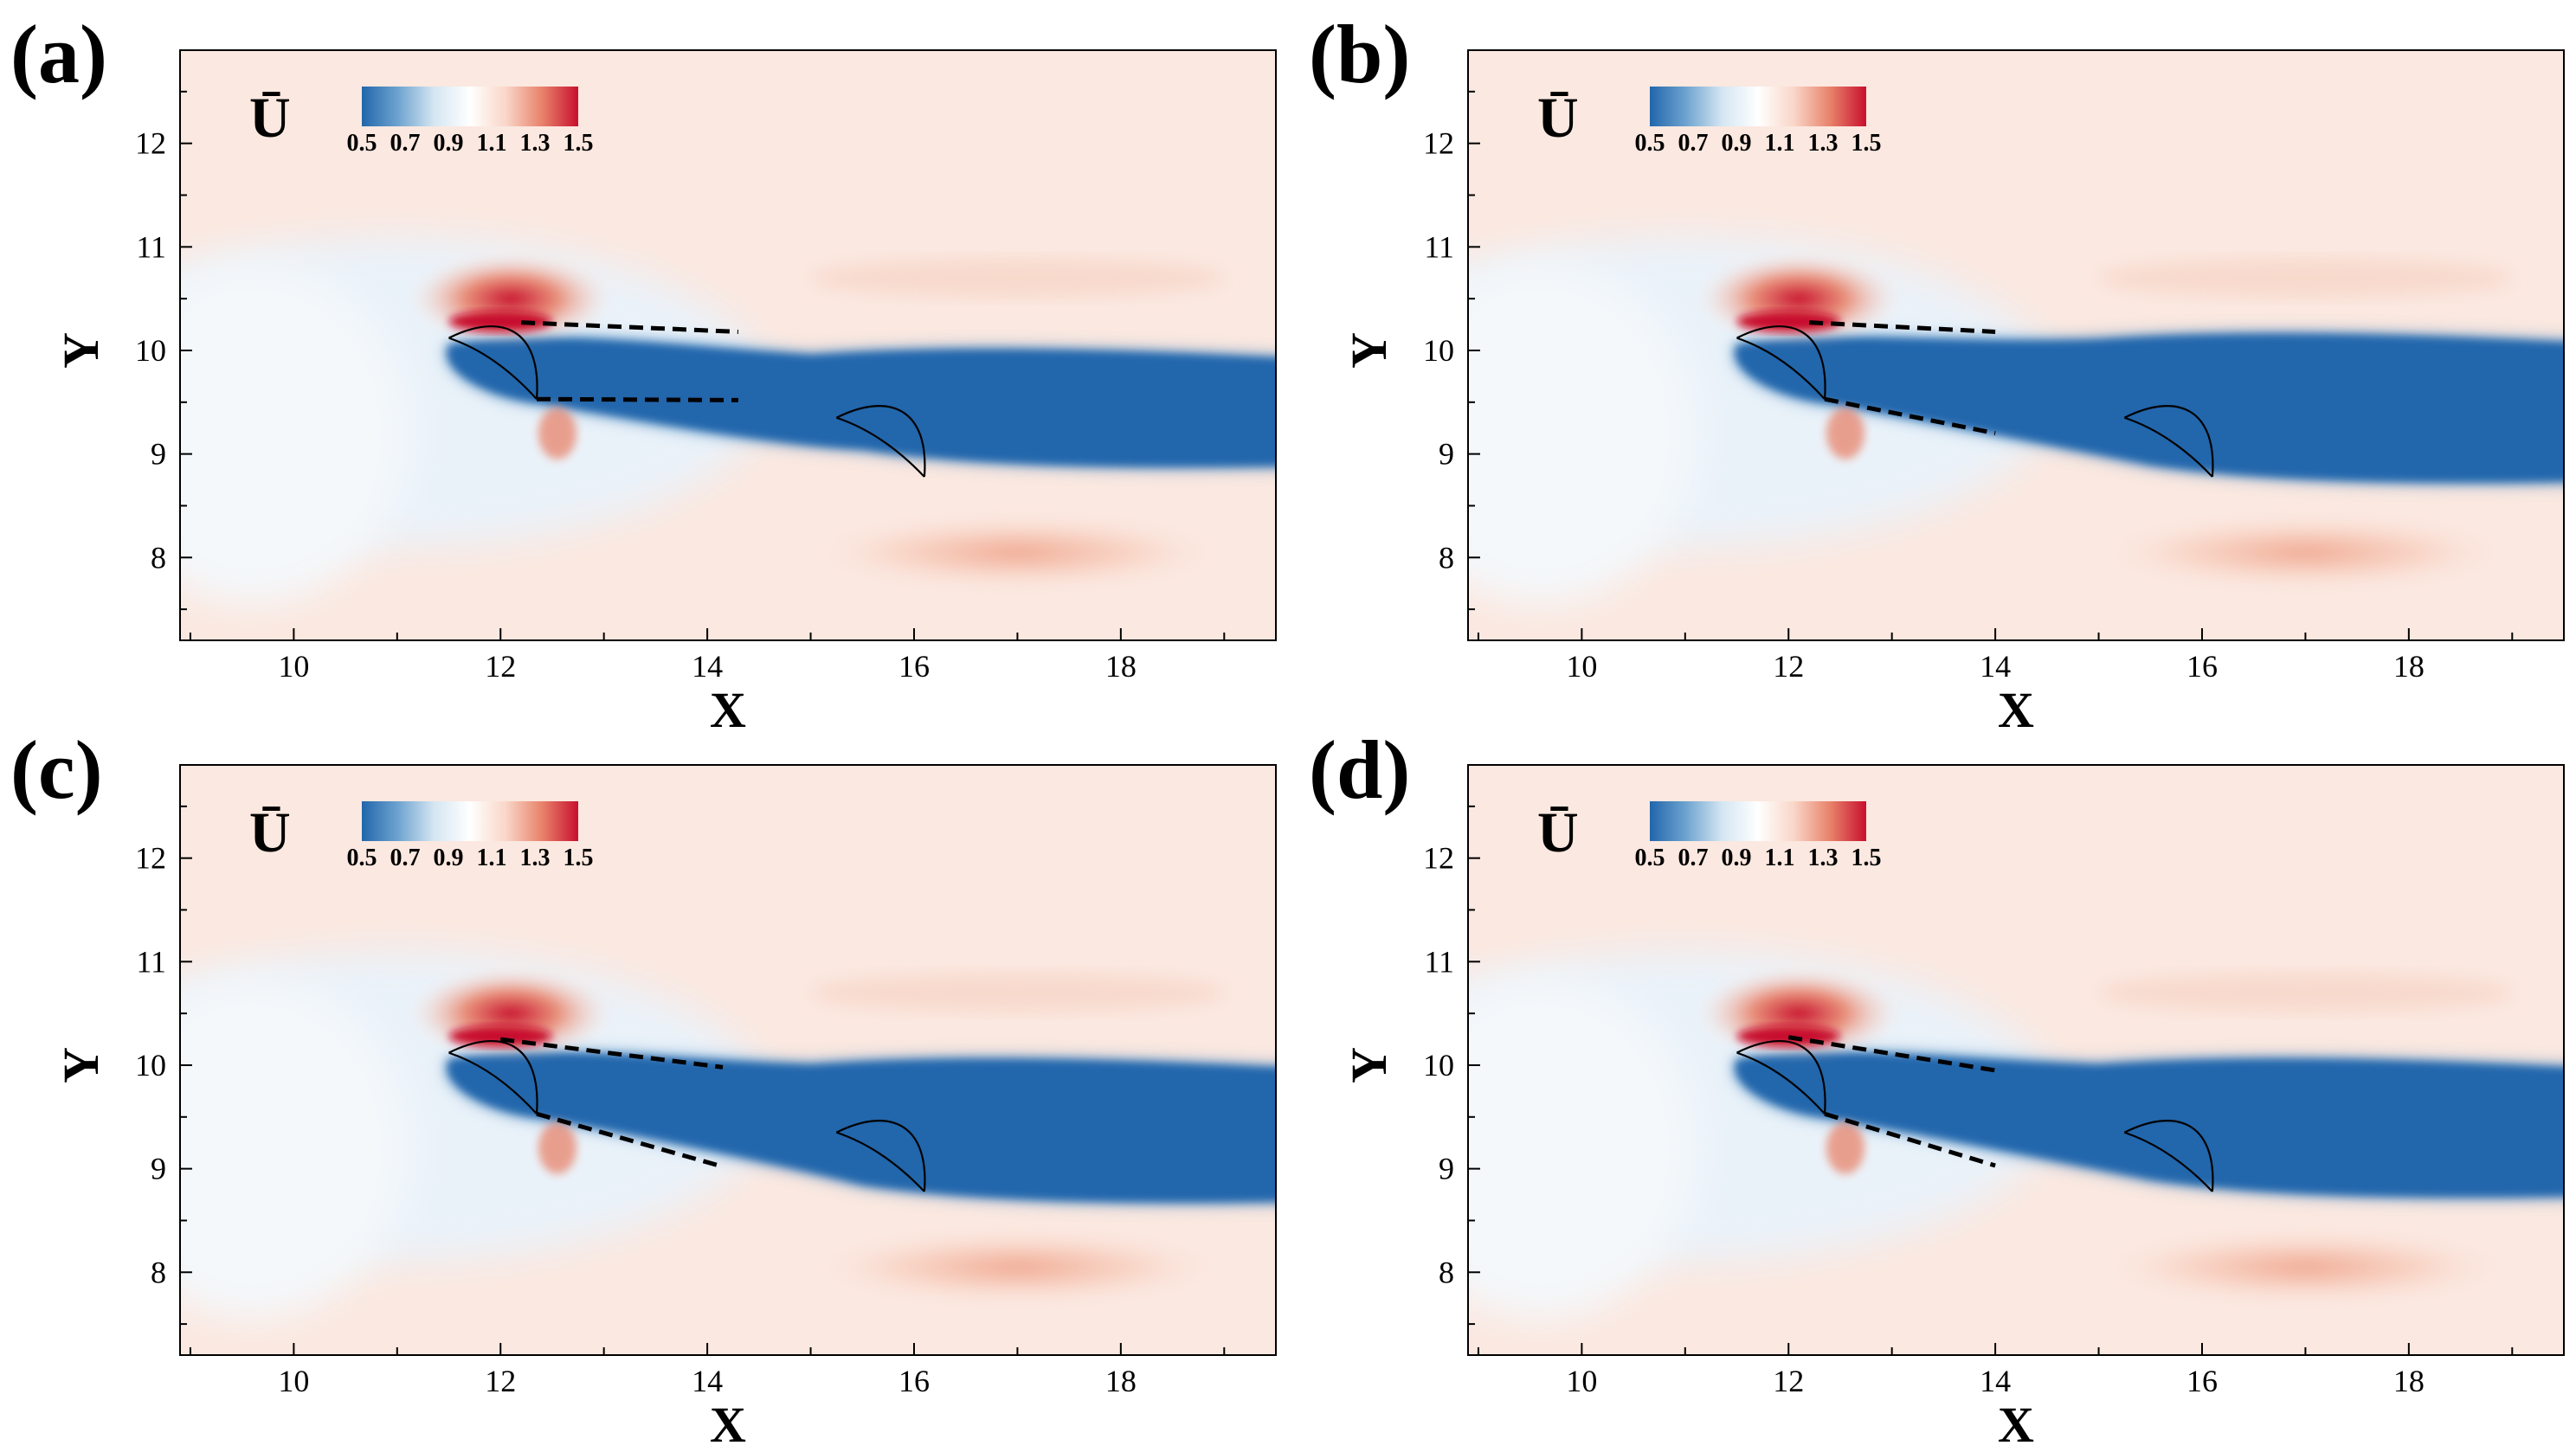  What do you see at coordinates (1737, 143) in the screenshot?
I see `colorbar-tick-label: 0.9` at bounding box center [1737, 143].